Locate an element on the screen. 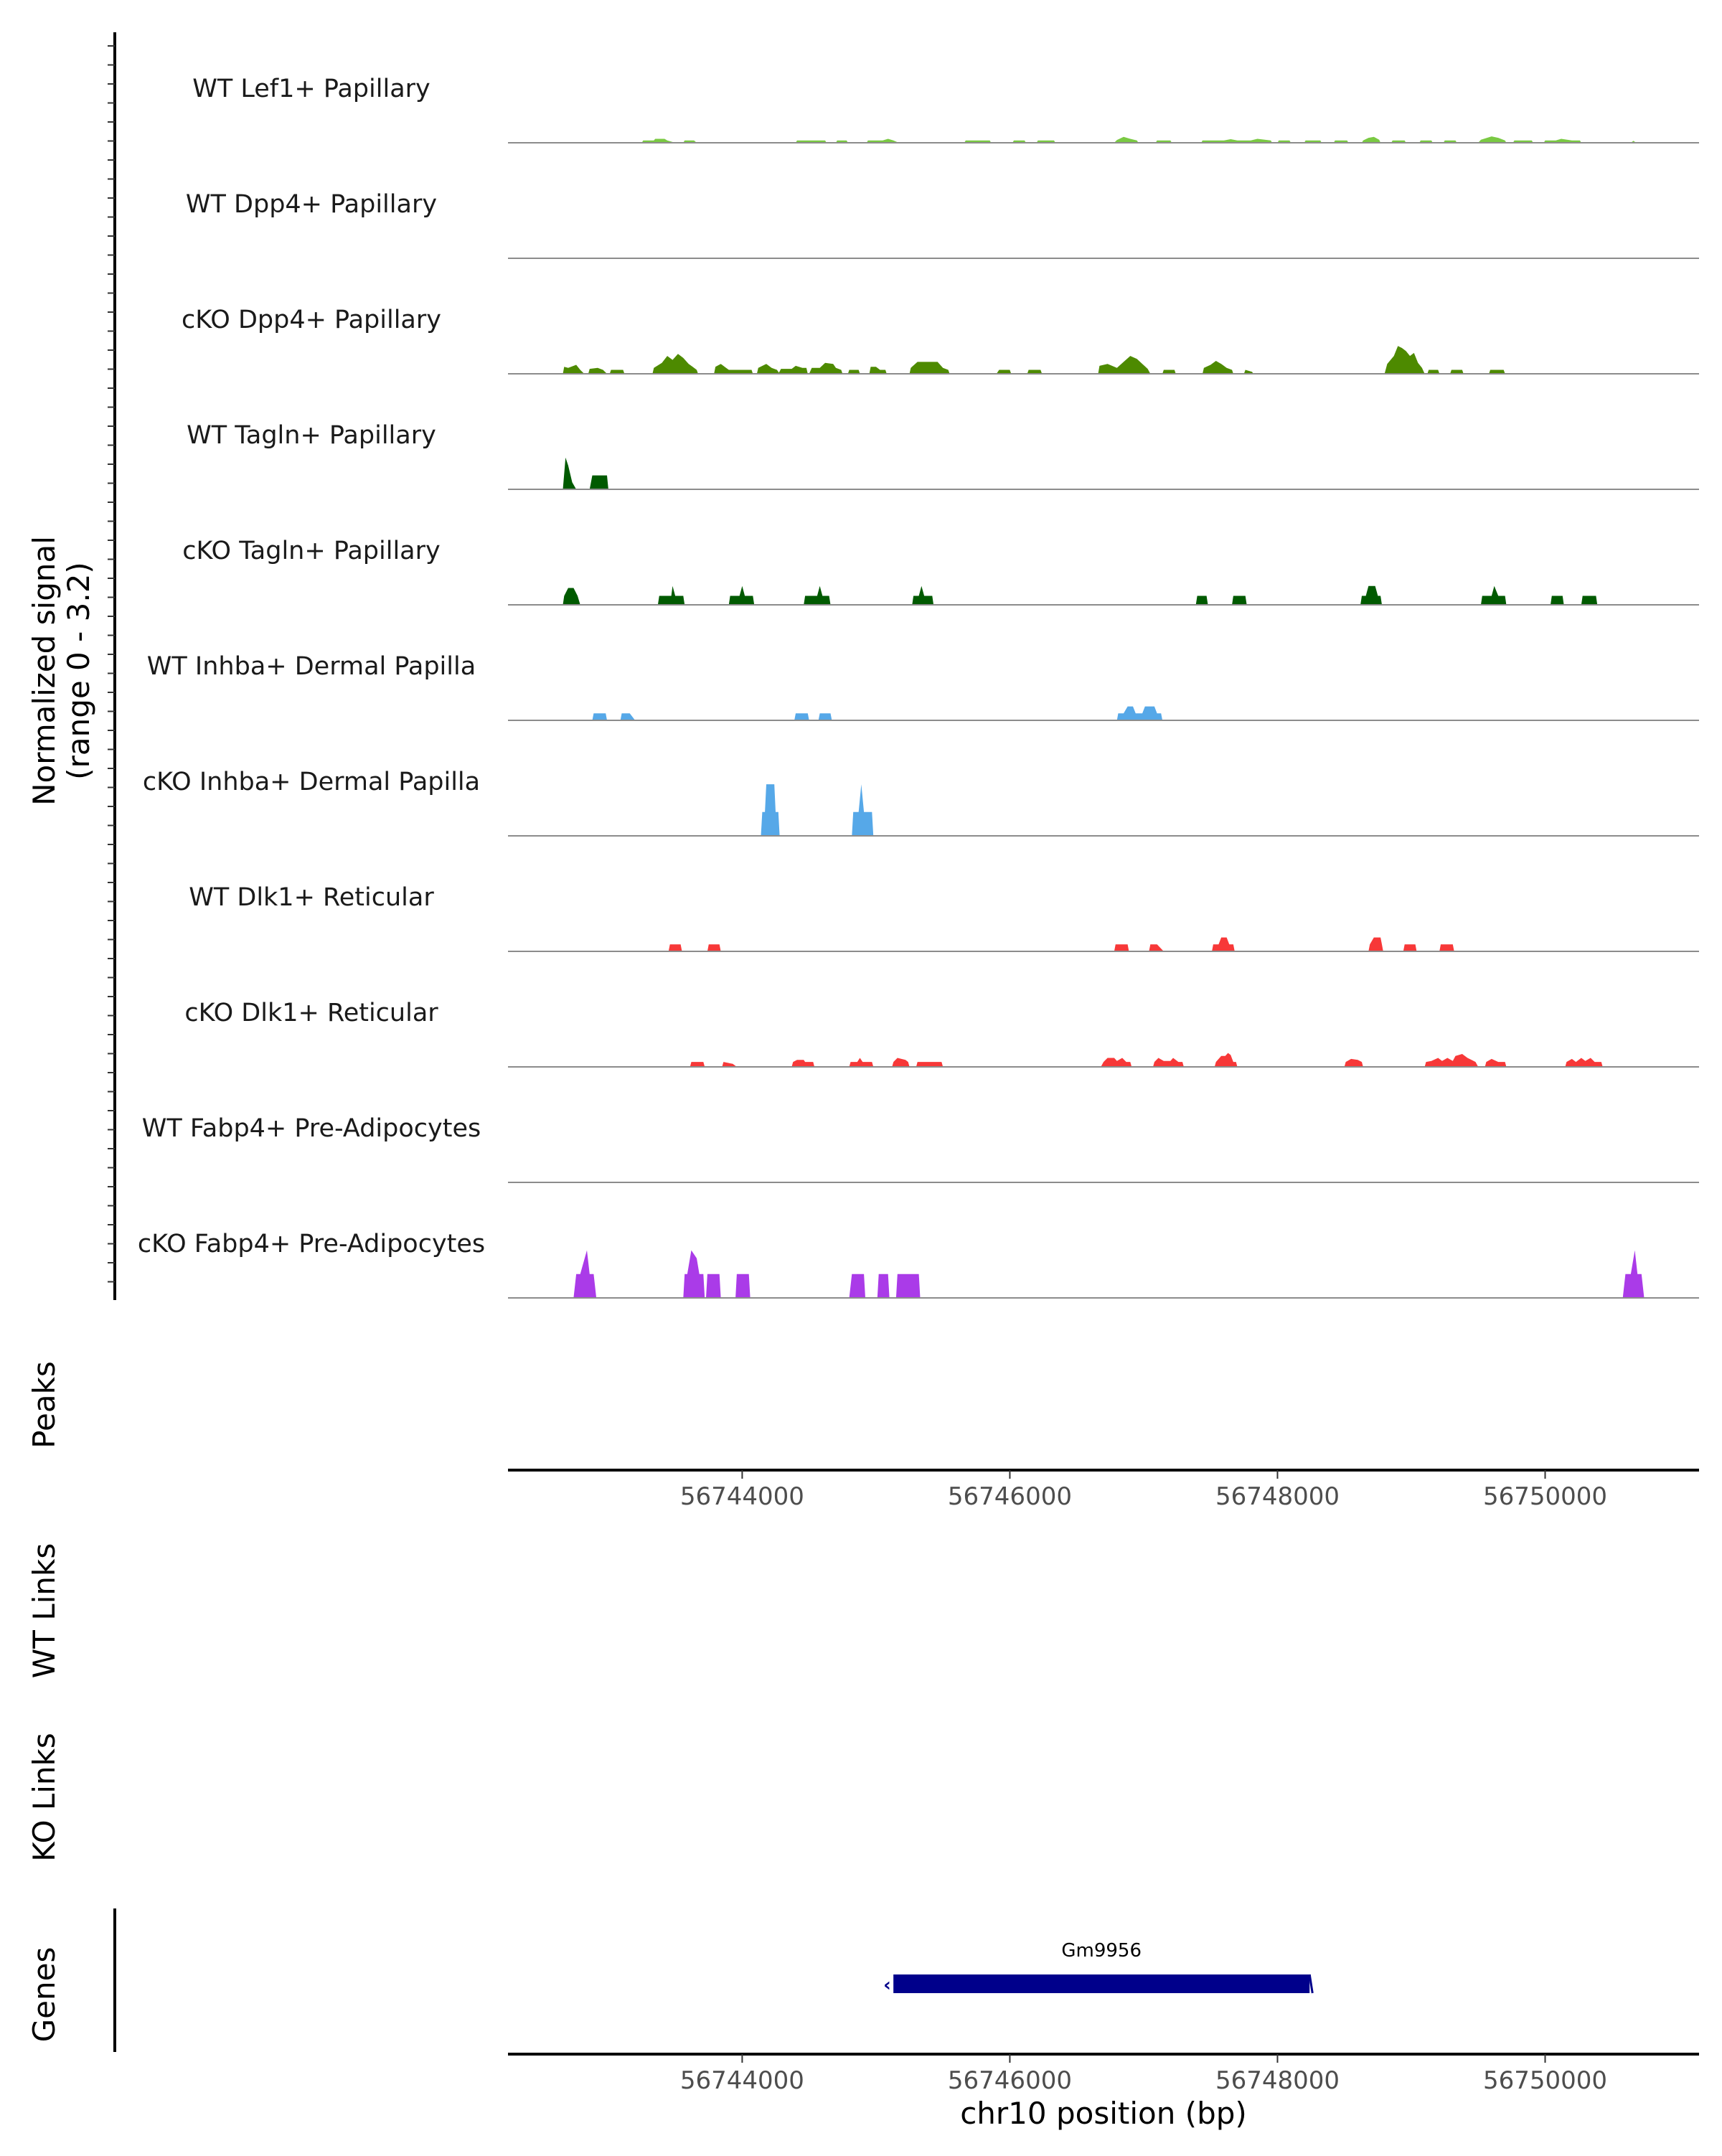 The width and height of the screenshot is (1722, 2156). track-label: WT Dpp4+ Papillary is located at coordinates (312, 205).